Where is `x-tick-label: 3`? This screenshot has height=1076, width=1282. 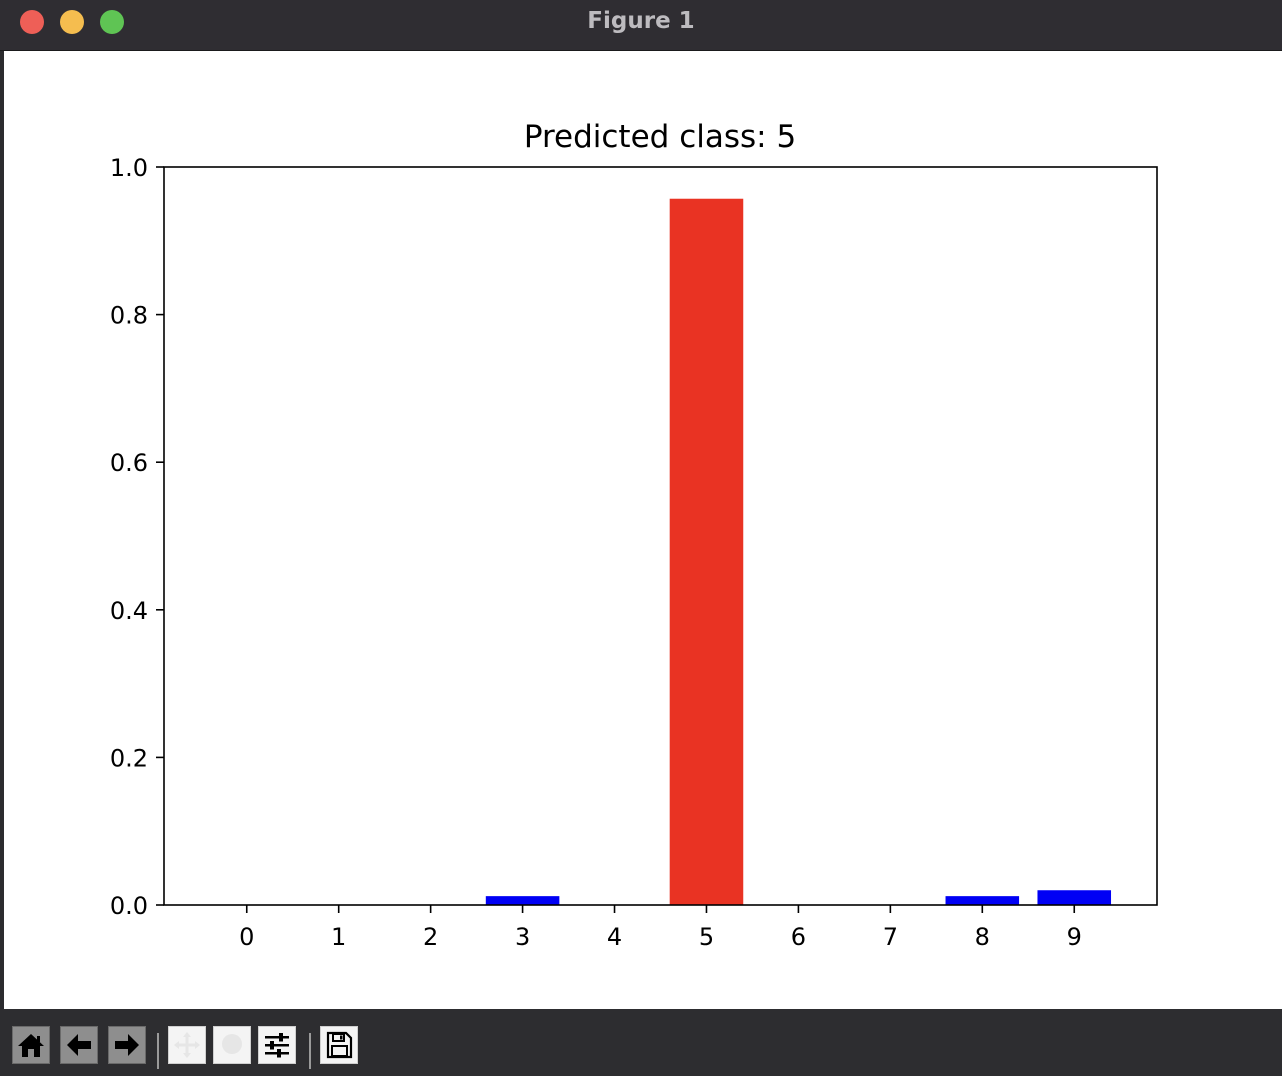
x-tick-label: 3 is located at coordinates (522, 937).